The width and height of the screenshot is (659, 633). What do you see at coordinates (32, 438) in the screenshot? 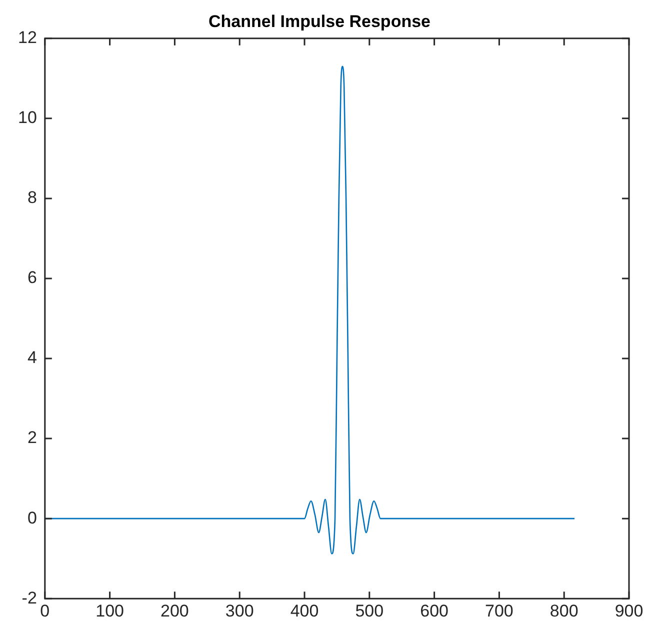
I see `y-tick-label: 2` at bounding box center [32, 438].